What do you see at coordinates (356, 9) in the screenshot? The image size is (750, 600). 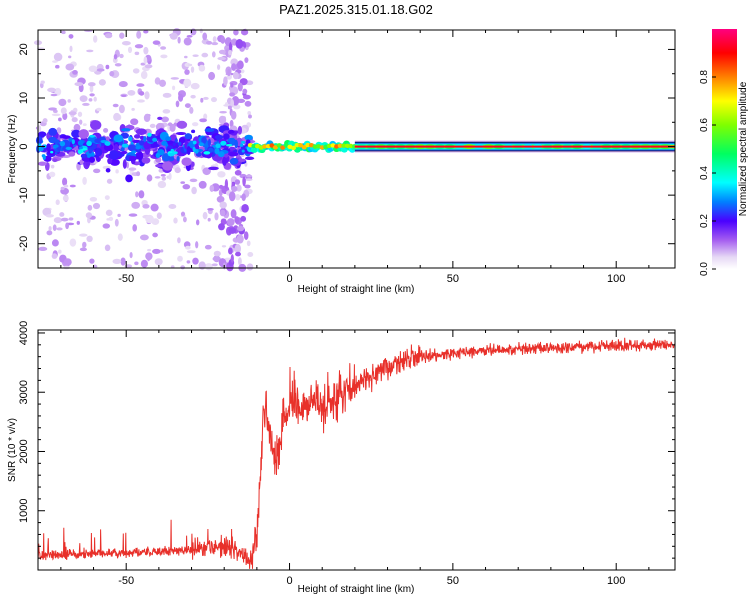 I see `figure-title: PAZ1.2025.315.01.18.G02` at bounding box center [356, 9].